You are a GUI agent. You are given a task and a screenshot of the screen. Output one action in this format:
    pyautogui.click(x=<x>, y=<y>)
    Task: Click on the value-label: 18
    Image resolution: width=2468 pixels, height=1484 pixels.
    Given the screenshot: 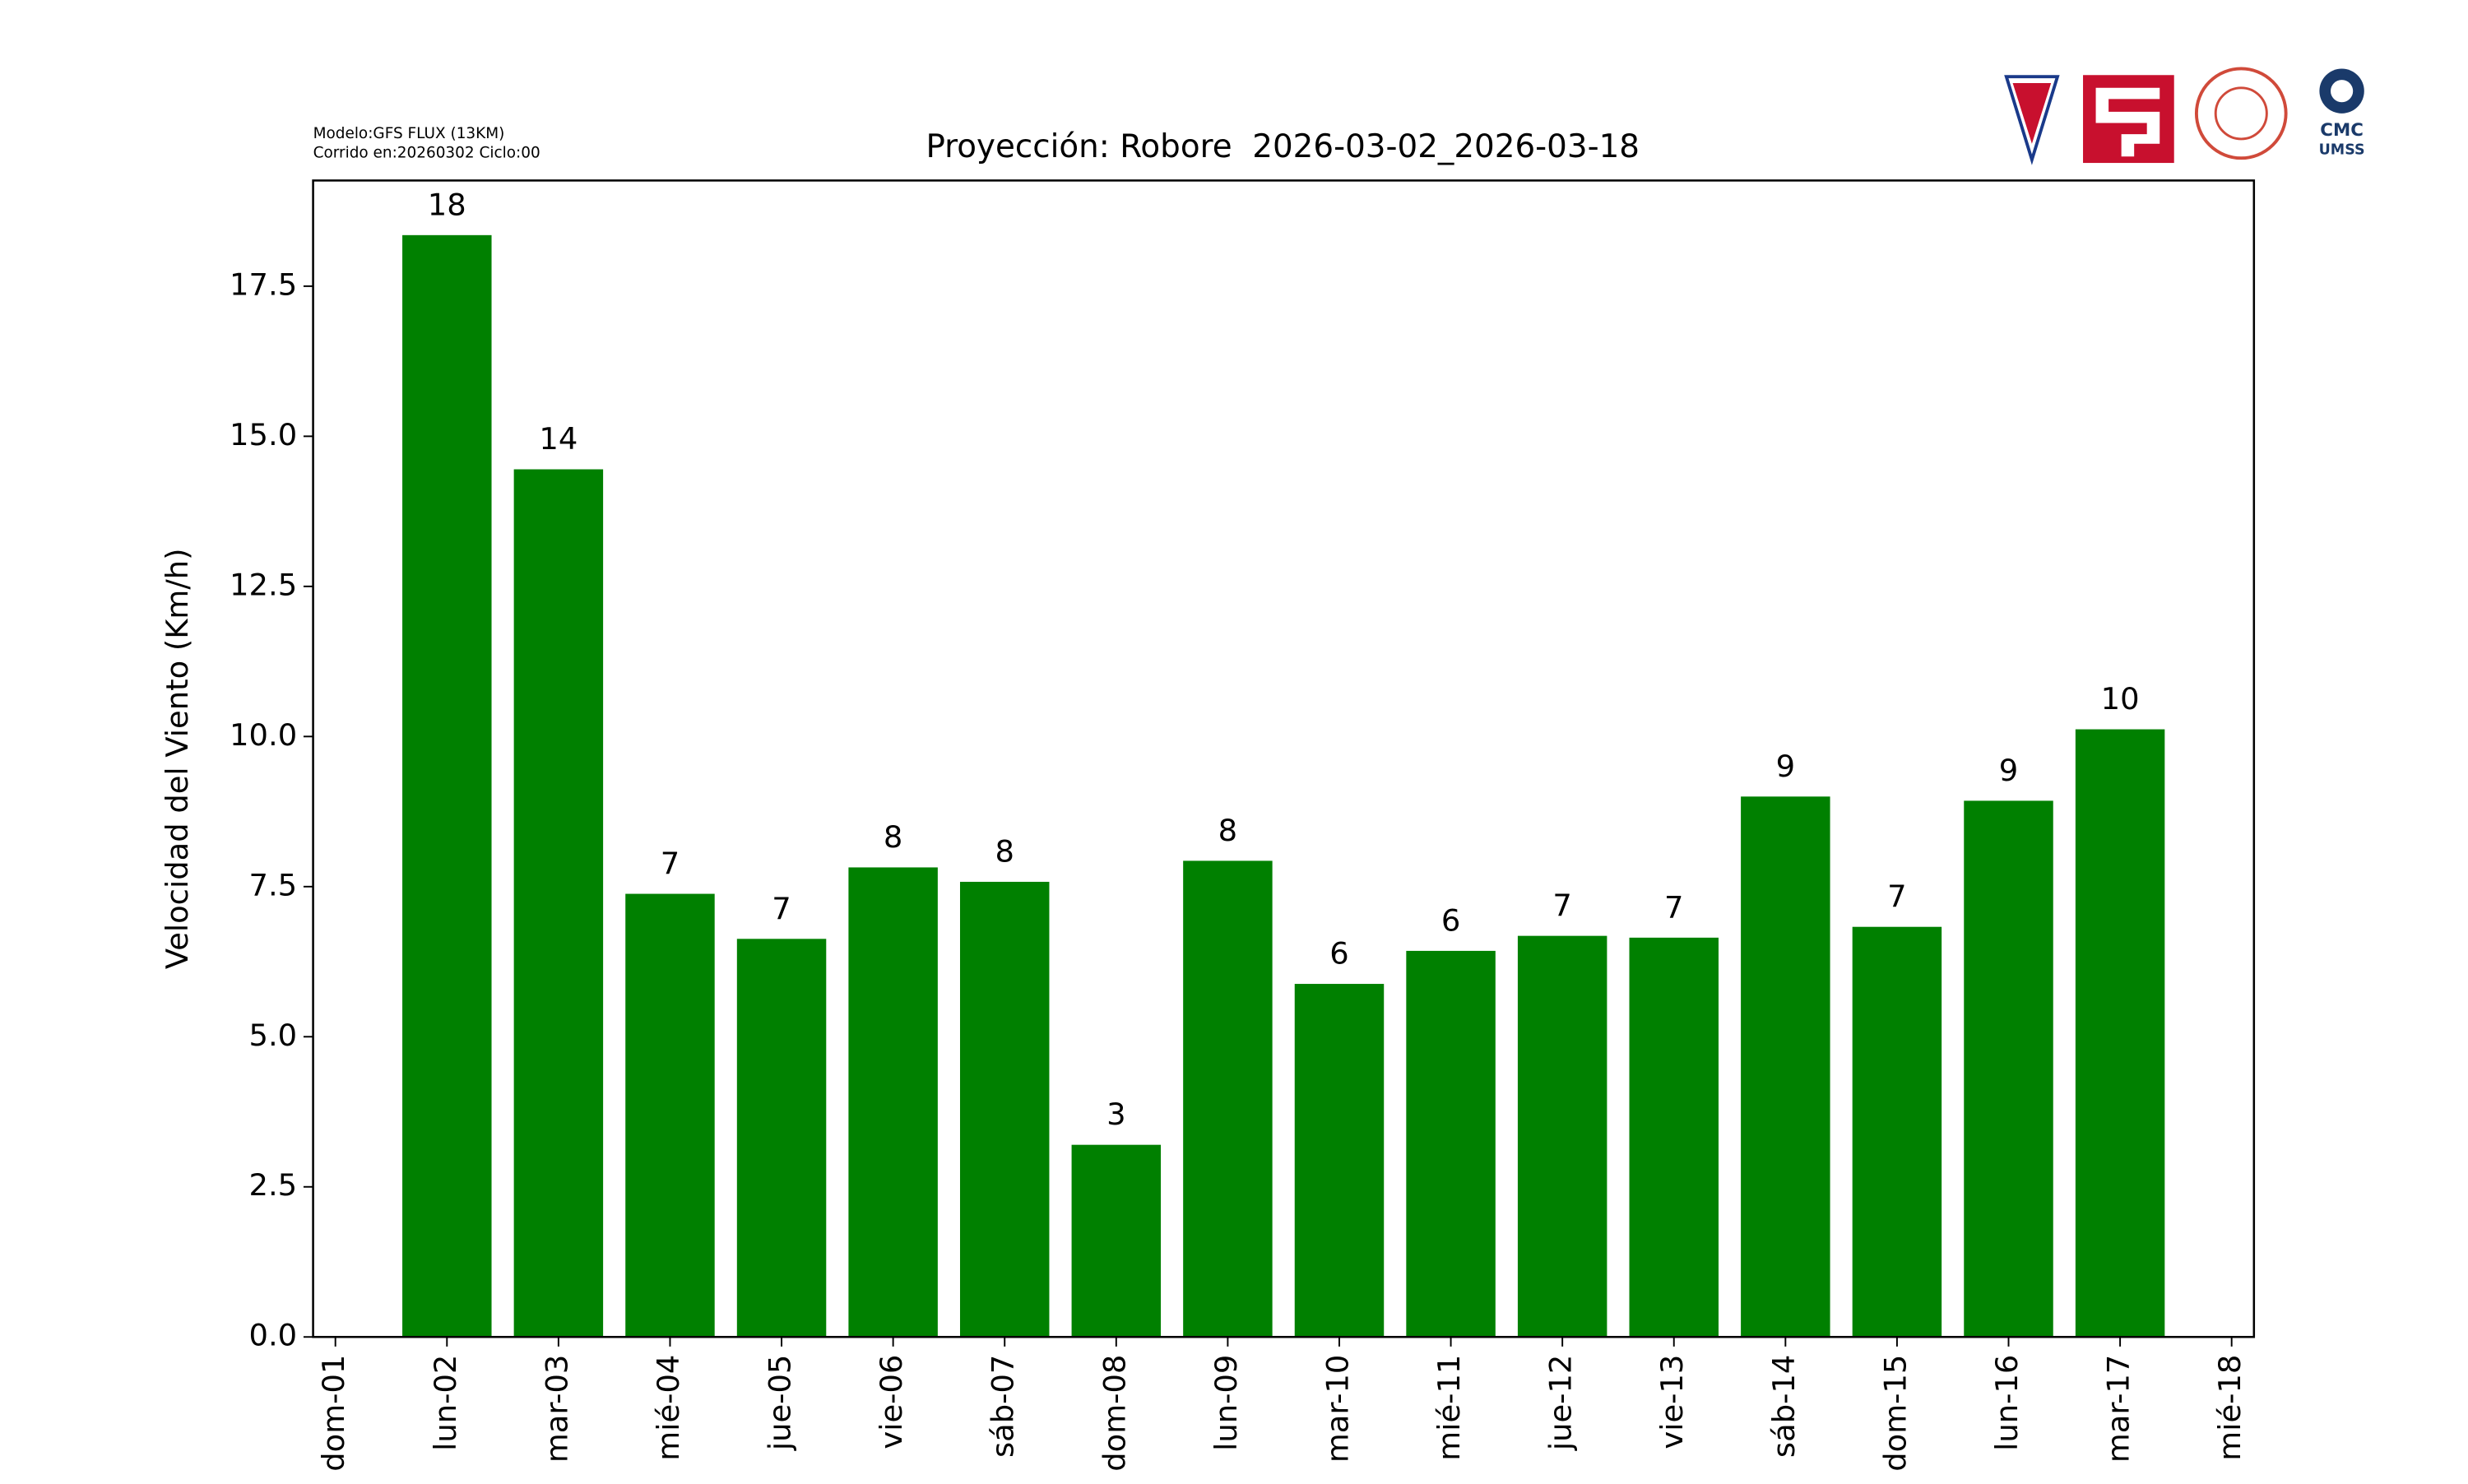 What is the action you would take?
    pyautogui.click(x=447, y=204)
    